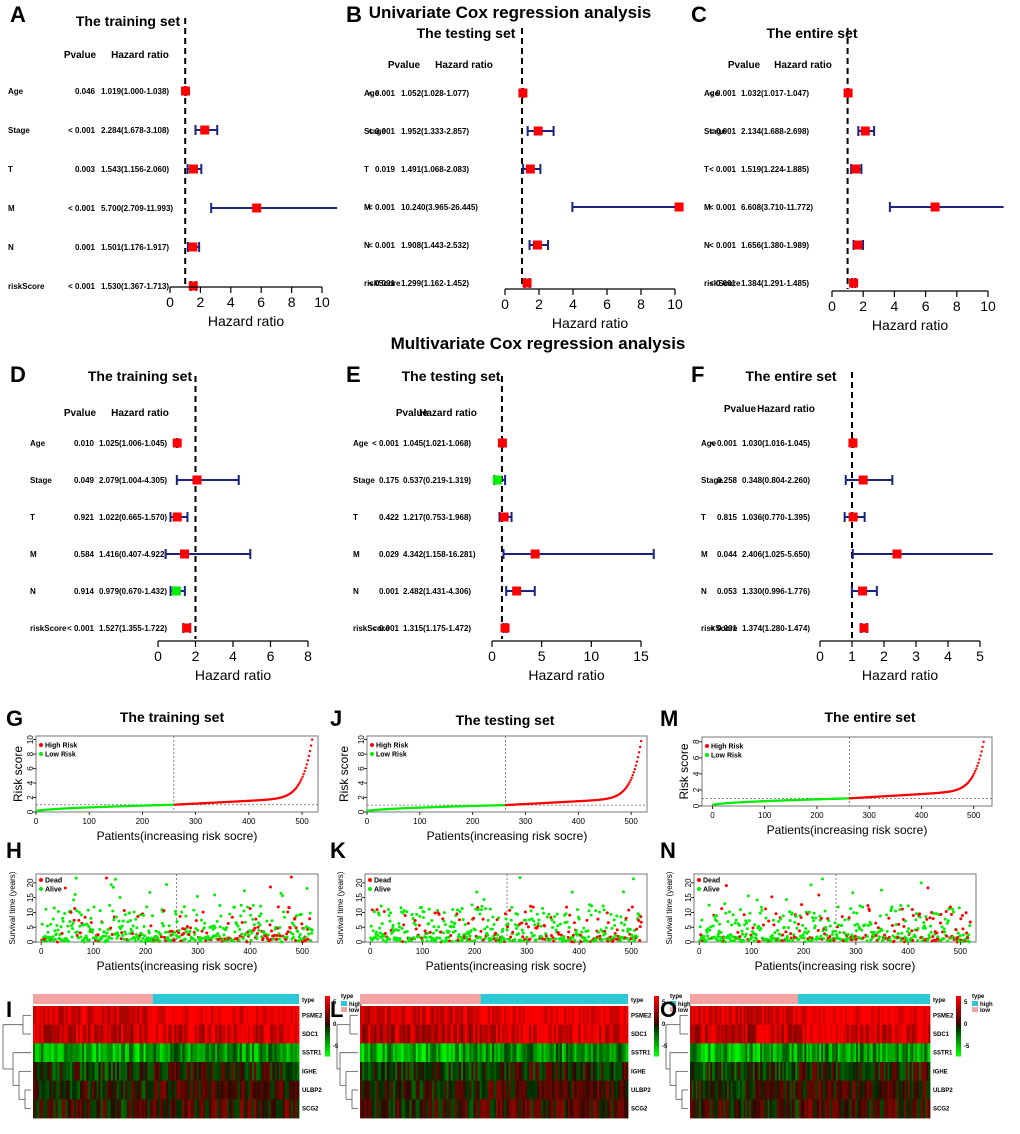 Image resolution: width=1020 pixels, height=1134 pixels. I want to click on x-tick-label: 2, so click(539, 304).